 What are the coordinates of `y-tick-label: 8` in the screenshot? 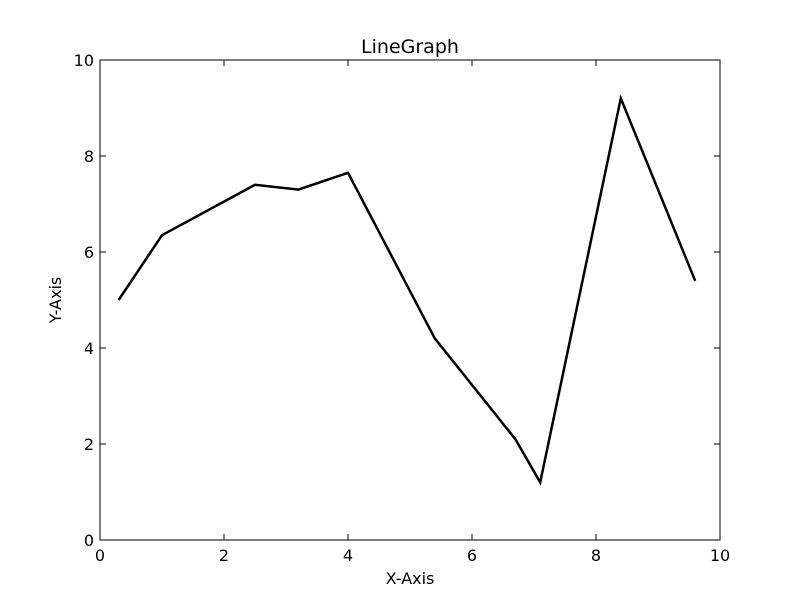 It's located at (89, 156).